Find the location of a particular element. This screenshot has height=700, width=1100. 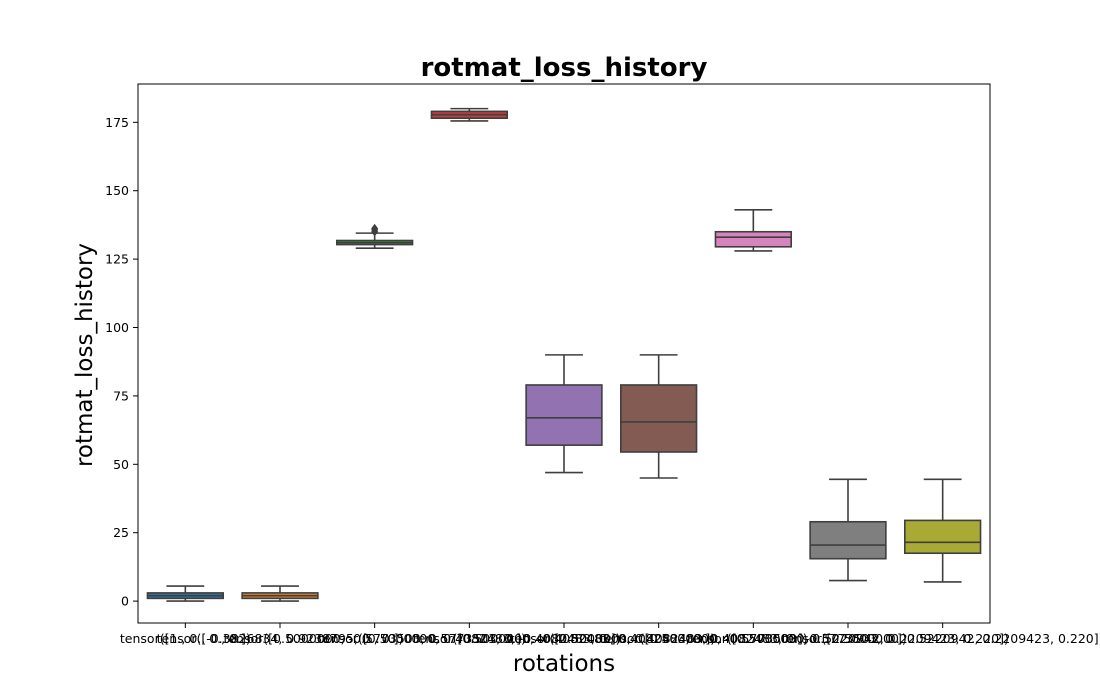

y-tick-label: 0 is located at coordinates (125, 601).